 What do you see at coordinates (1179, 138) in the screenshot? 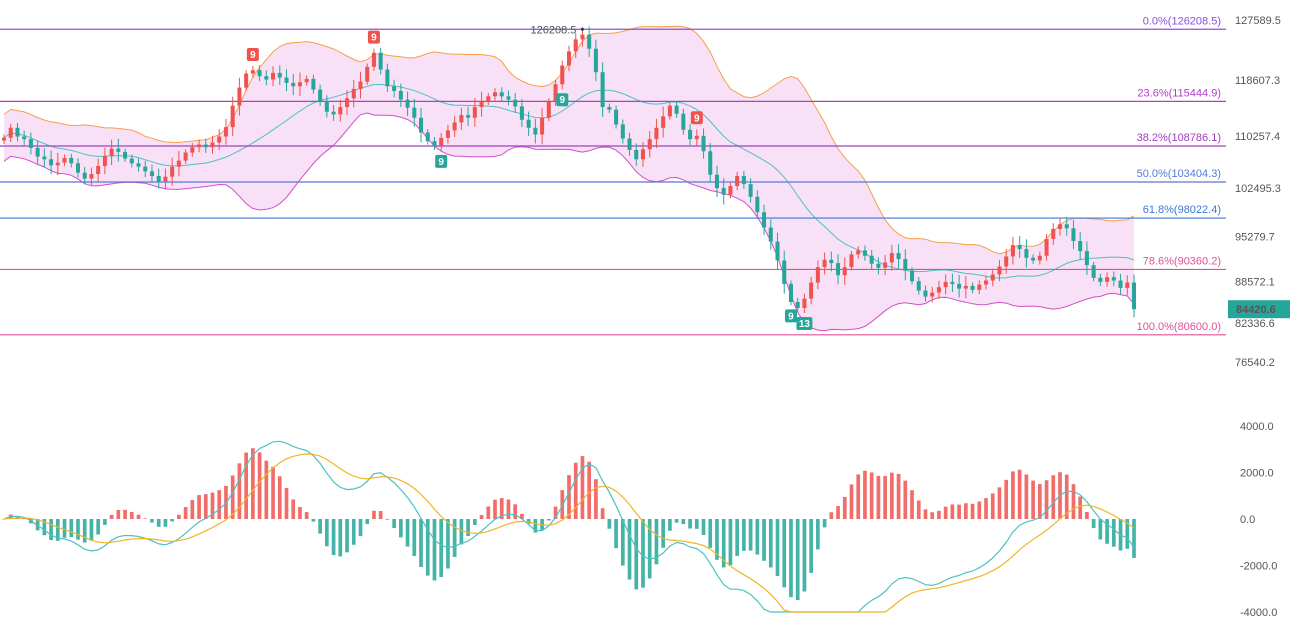
I see `fib-label-2: 38.2%(108786.1)` at bounding box center [1179, 138].